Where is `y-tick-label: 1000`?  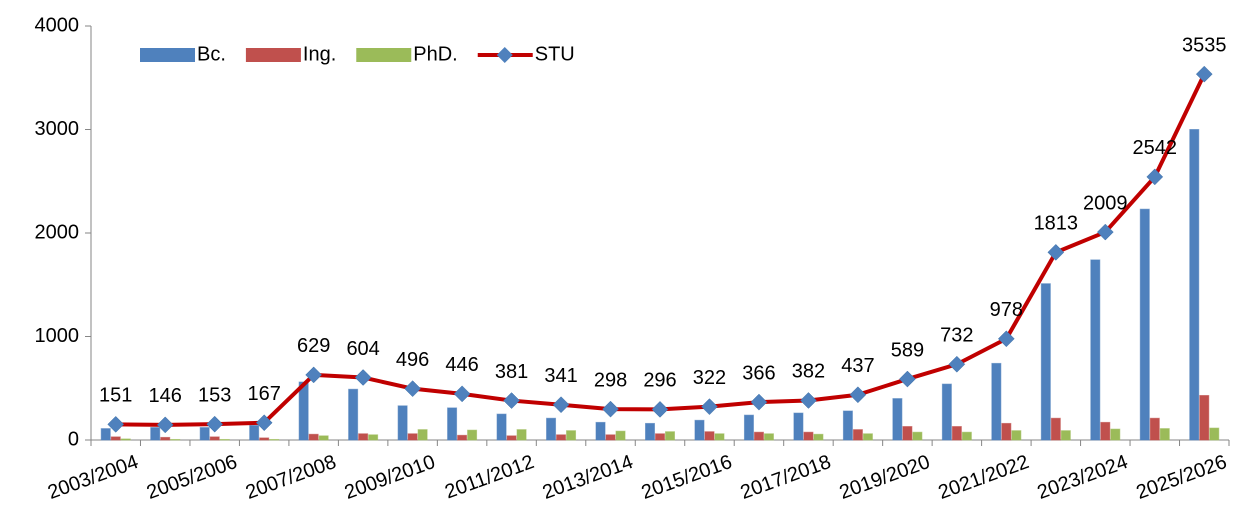
y-tick-label: 1000 is located at coordinates (57, 336).